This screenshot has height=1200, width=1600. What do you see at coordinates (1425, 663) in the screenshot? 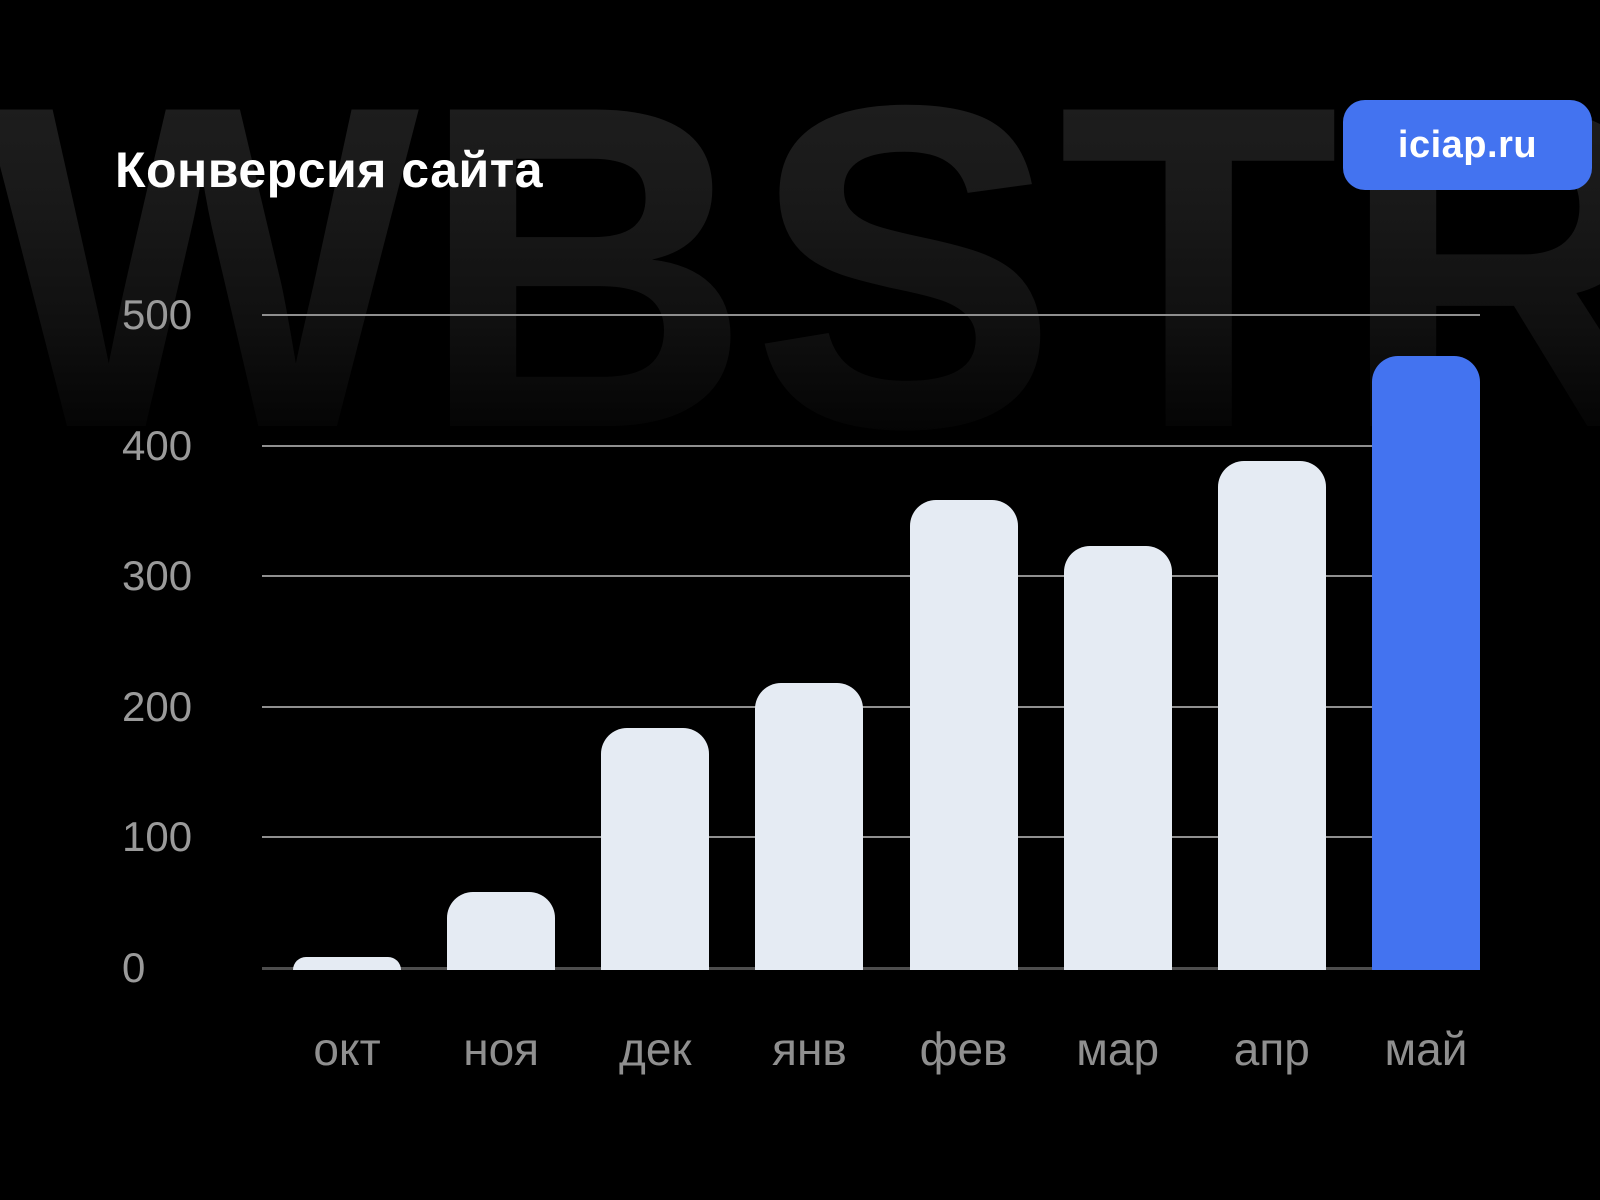
I see `bar-may` at bounding box center [1425, 663].